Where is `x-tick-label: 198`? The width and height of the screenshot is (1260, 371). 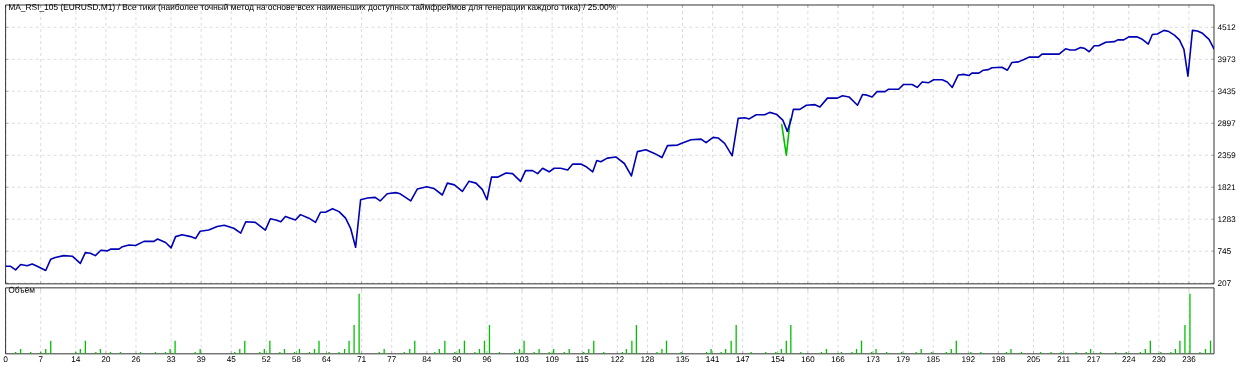
x-tick-label: 198 is located at coordinates (998, 359).